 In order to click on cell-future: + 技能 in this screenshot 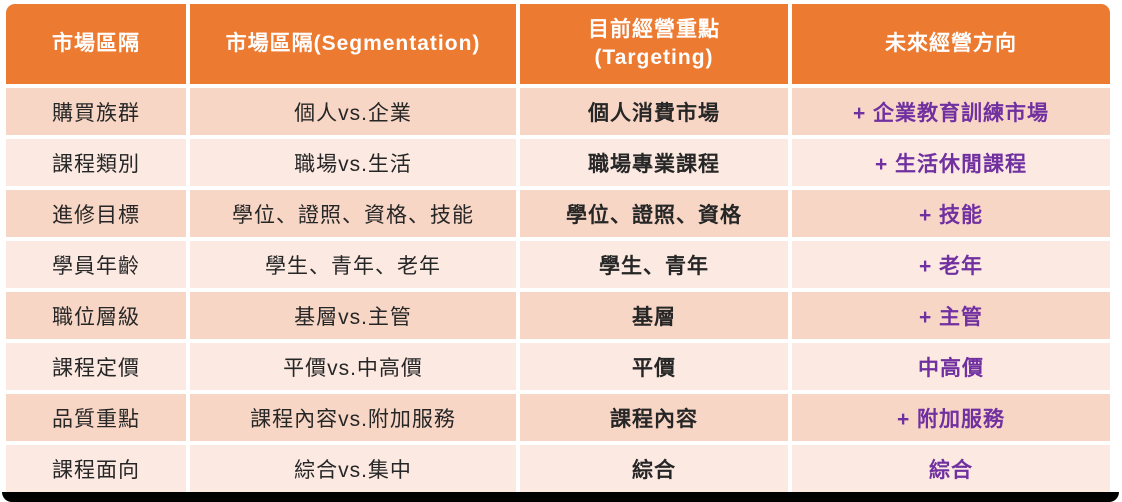, I will do `click(951, 213)`.